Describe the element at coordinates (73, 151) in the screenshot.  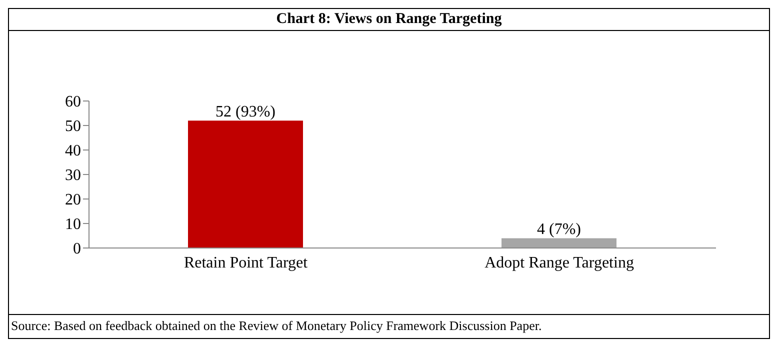
I see `y-tick-label: 40` at that location.